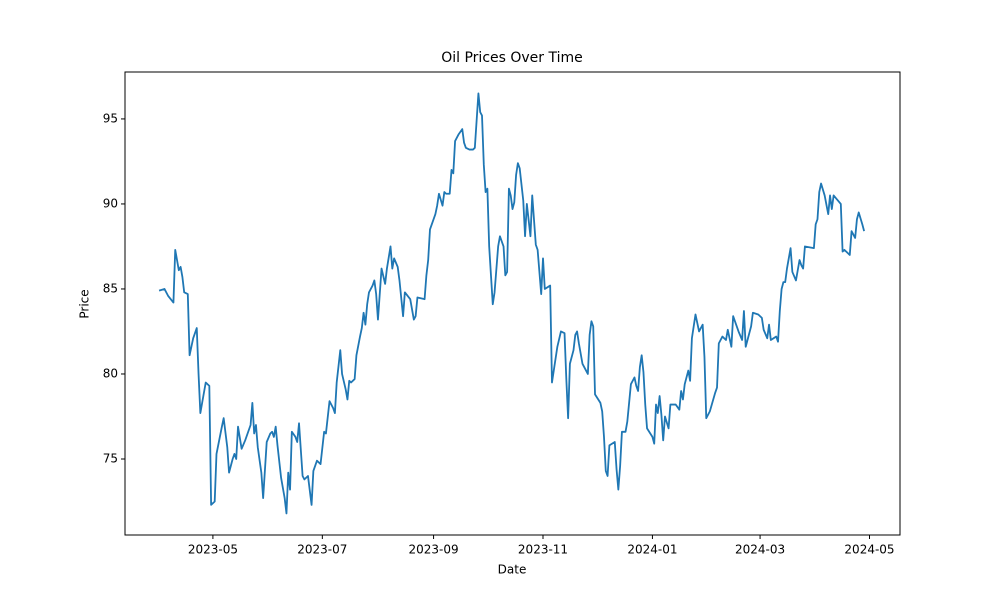  Describe the element at coordinates (652, 550) in the screenshot. I see `x-tick-label: 2024-01` at that location.